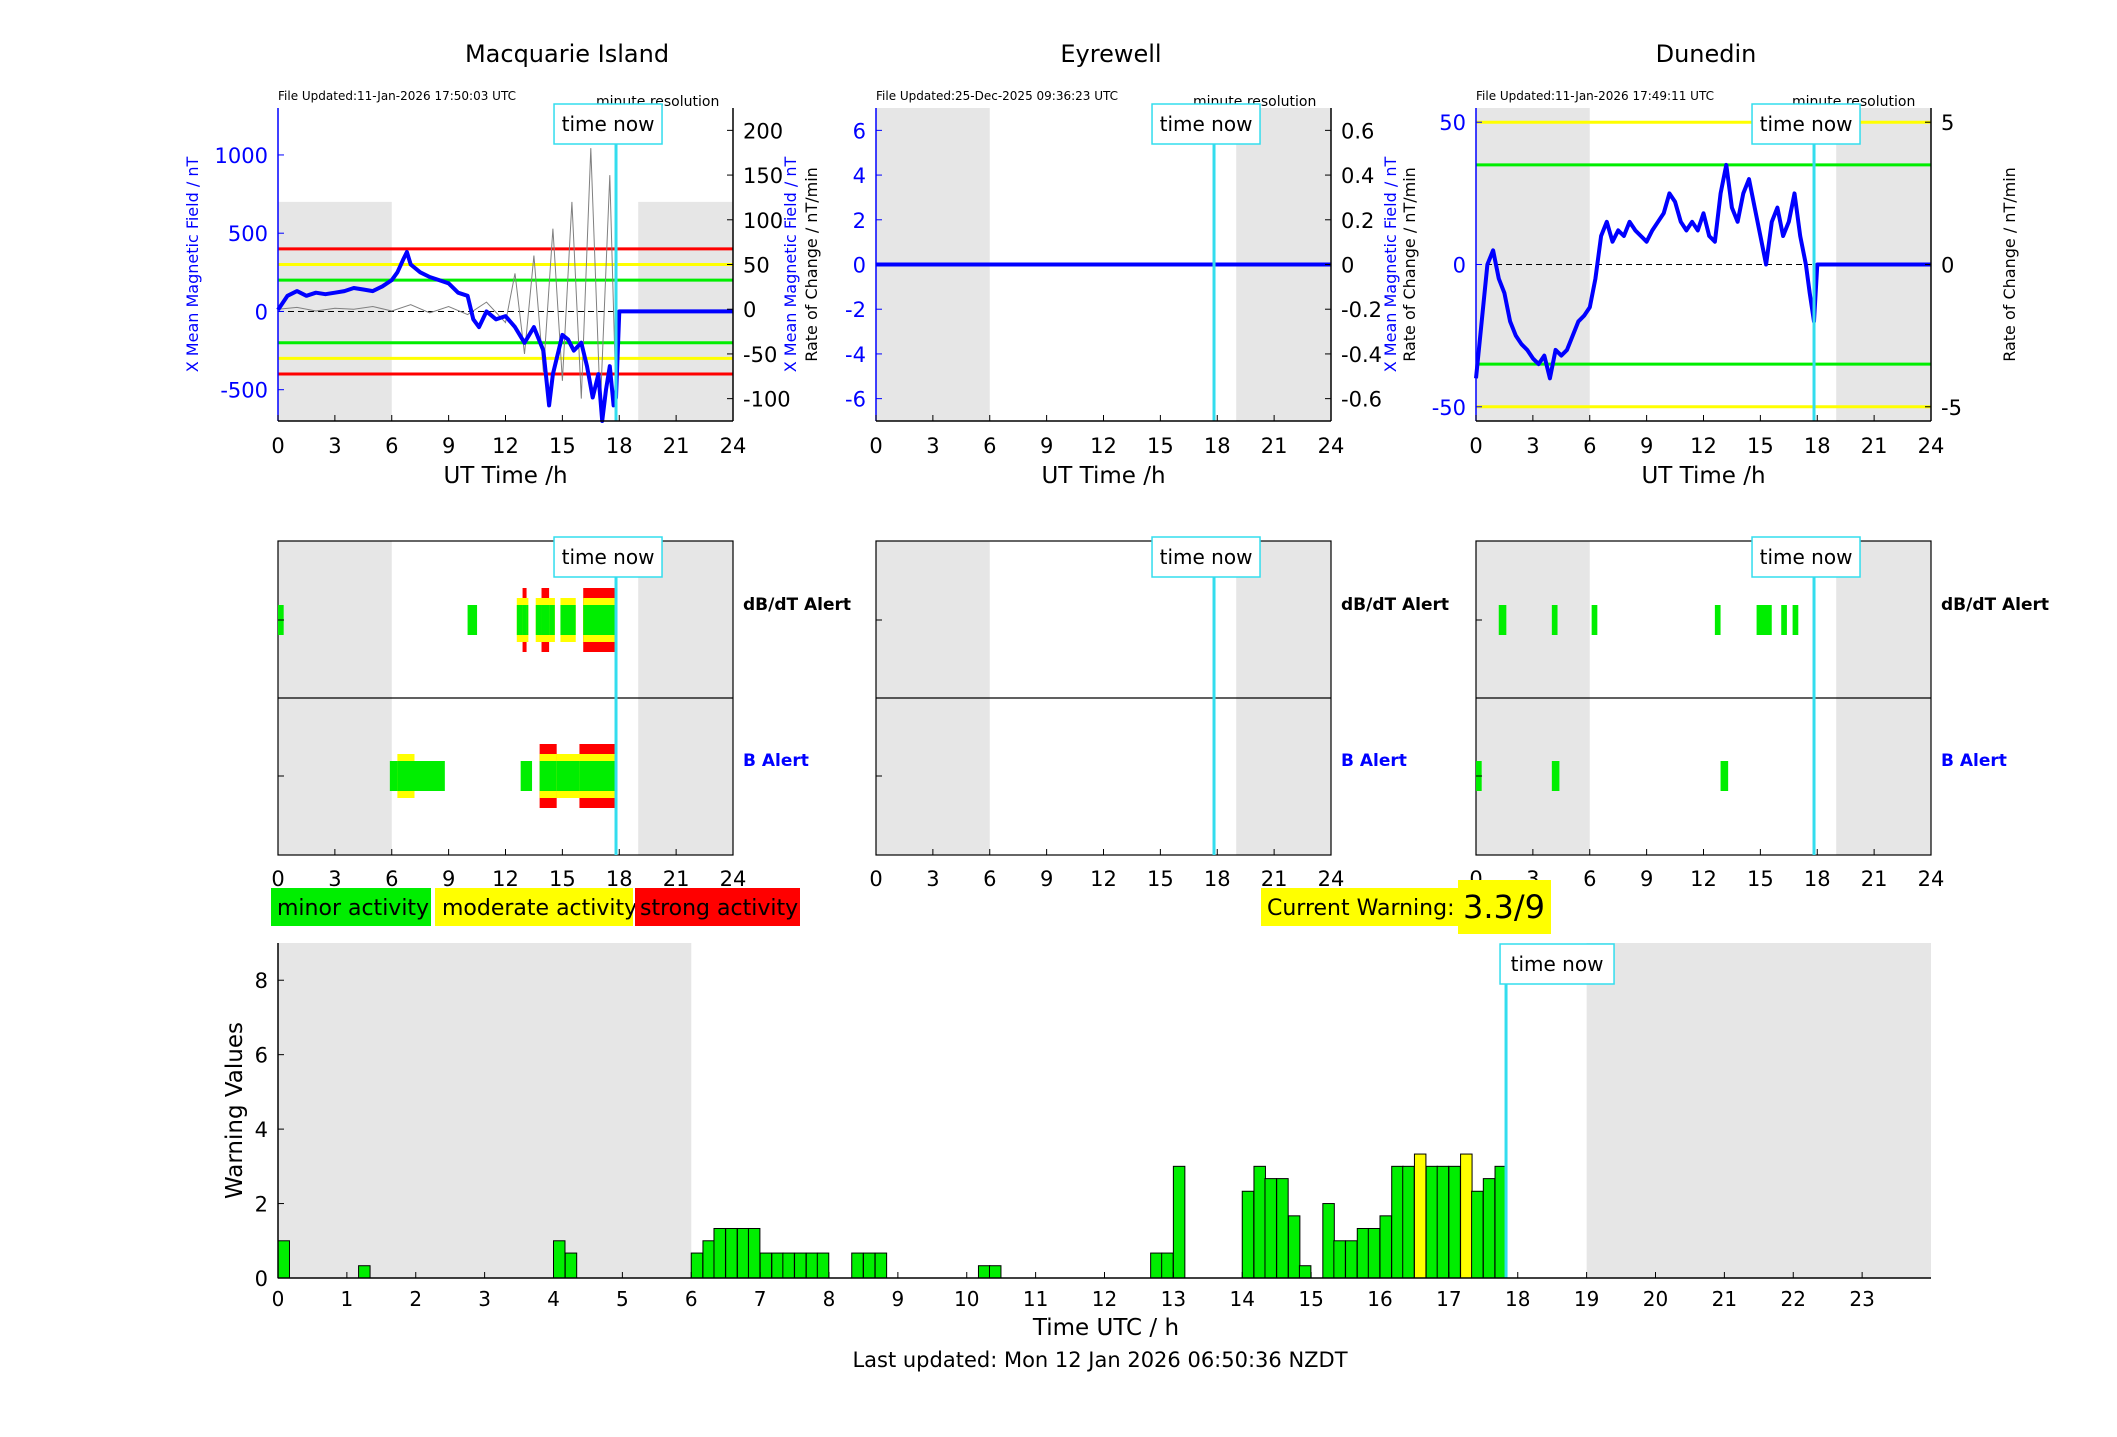  Describe the element at coordinates (1703, 476) in the screenshot. I see `x-axis-label: UT Time /h` at that location.